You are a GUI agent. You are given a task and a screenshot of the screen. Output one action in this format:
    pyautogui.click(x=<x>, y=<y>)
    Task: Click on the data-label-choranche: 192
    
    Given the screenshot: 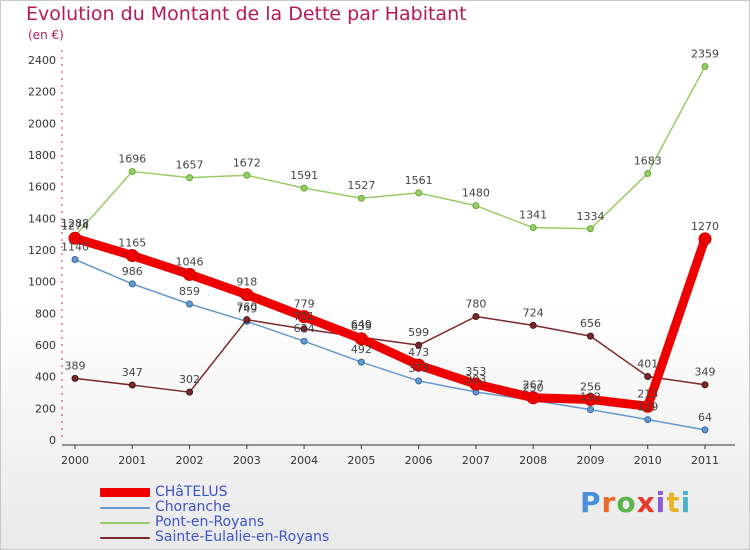 What is the action you would take?
    pyautogui.click(x=590, y=397)
    